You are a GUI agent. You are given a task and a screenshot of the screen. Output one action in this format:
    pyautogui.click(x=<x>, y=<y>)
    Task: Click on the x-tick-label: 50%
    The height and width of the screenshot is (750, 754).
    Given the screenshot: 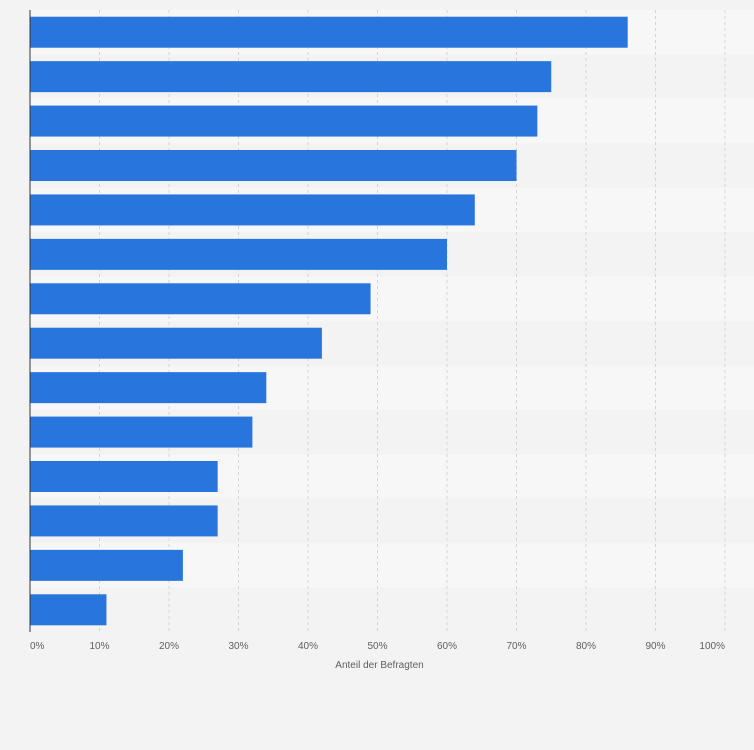 What is the action you would take?
    pyautogui.click(x=377, y=646)
    